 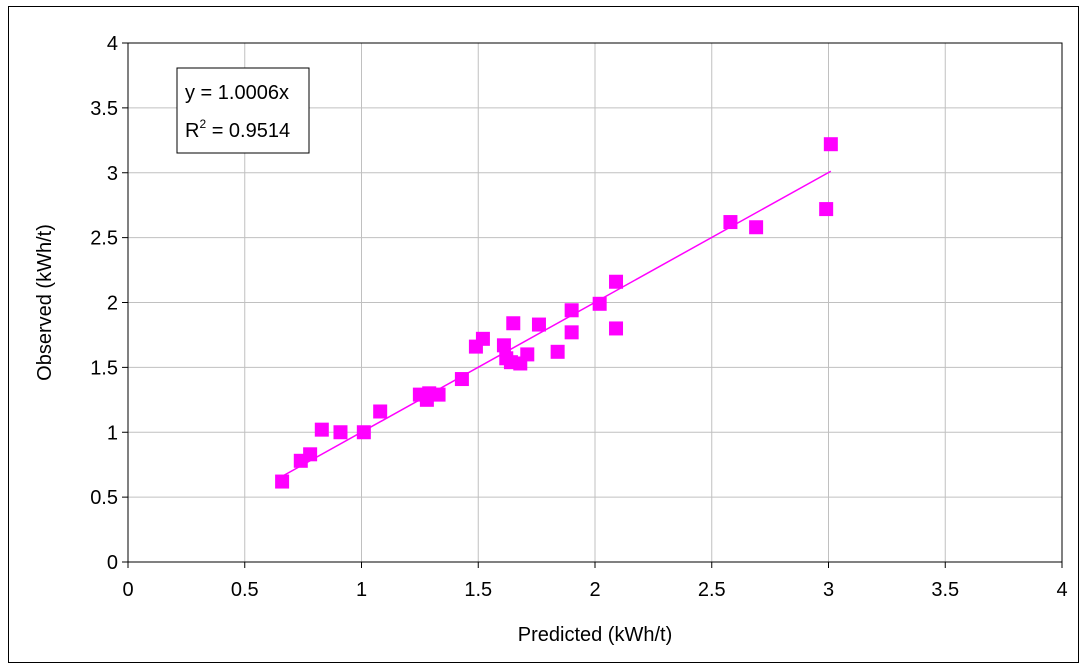 I want to click on trendline-equation: y = 1.0006x, so click(x=237, y=93).